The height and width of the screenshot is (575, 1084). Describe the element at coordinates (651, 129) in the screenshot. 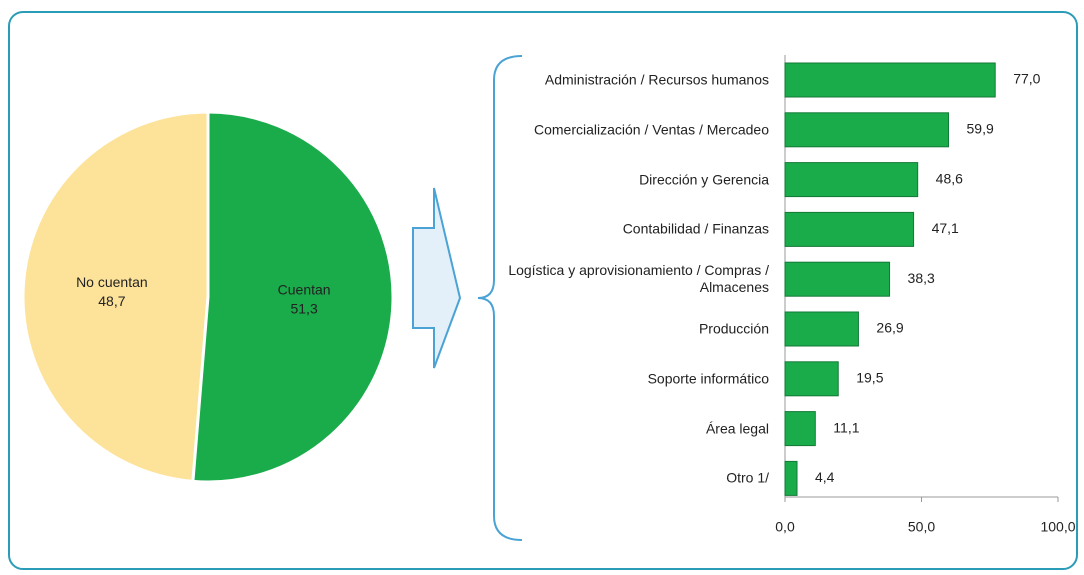

I see `category-label: Comercialización / Ventas / Mercadeo` at that location.